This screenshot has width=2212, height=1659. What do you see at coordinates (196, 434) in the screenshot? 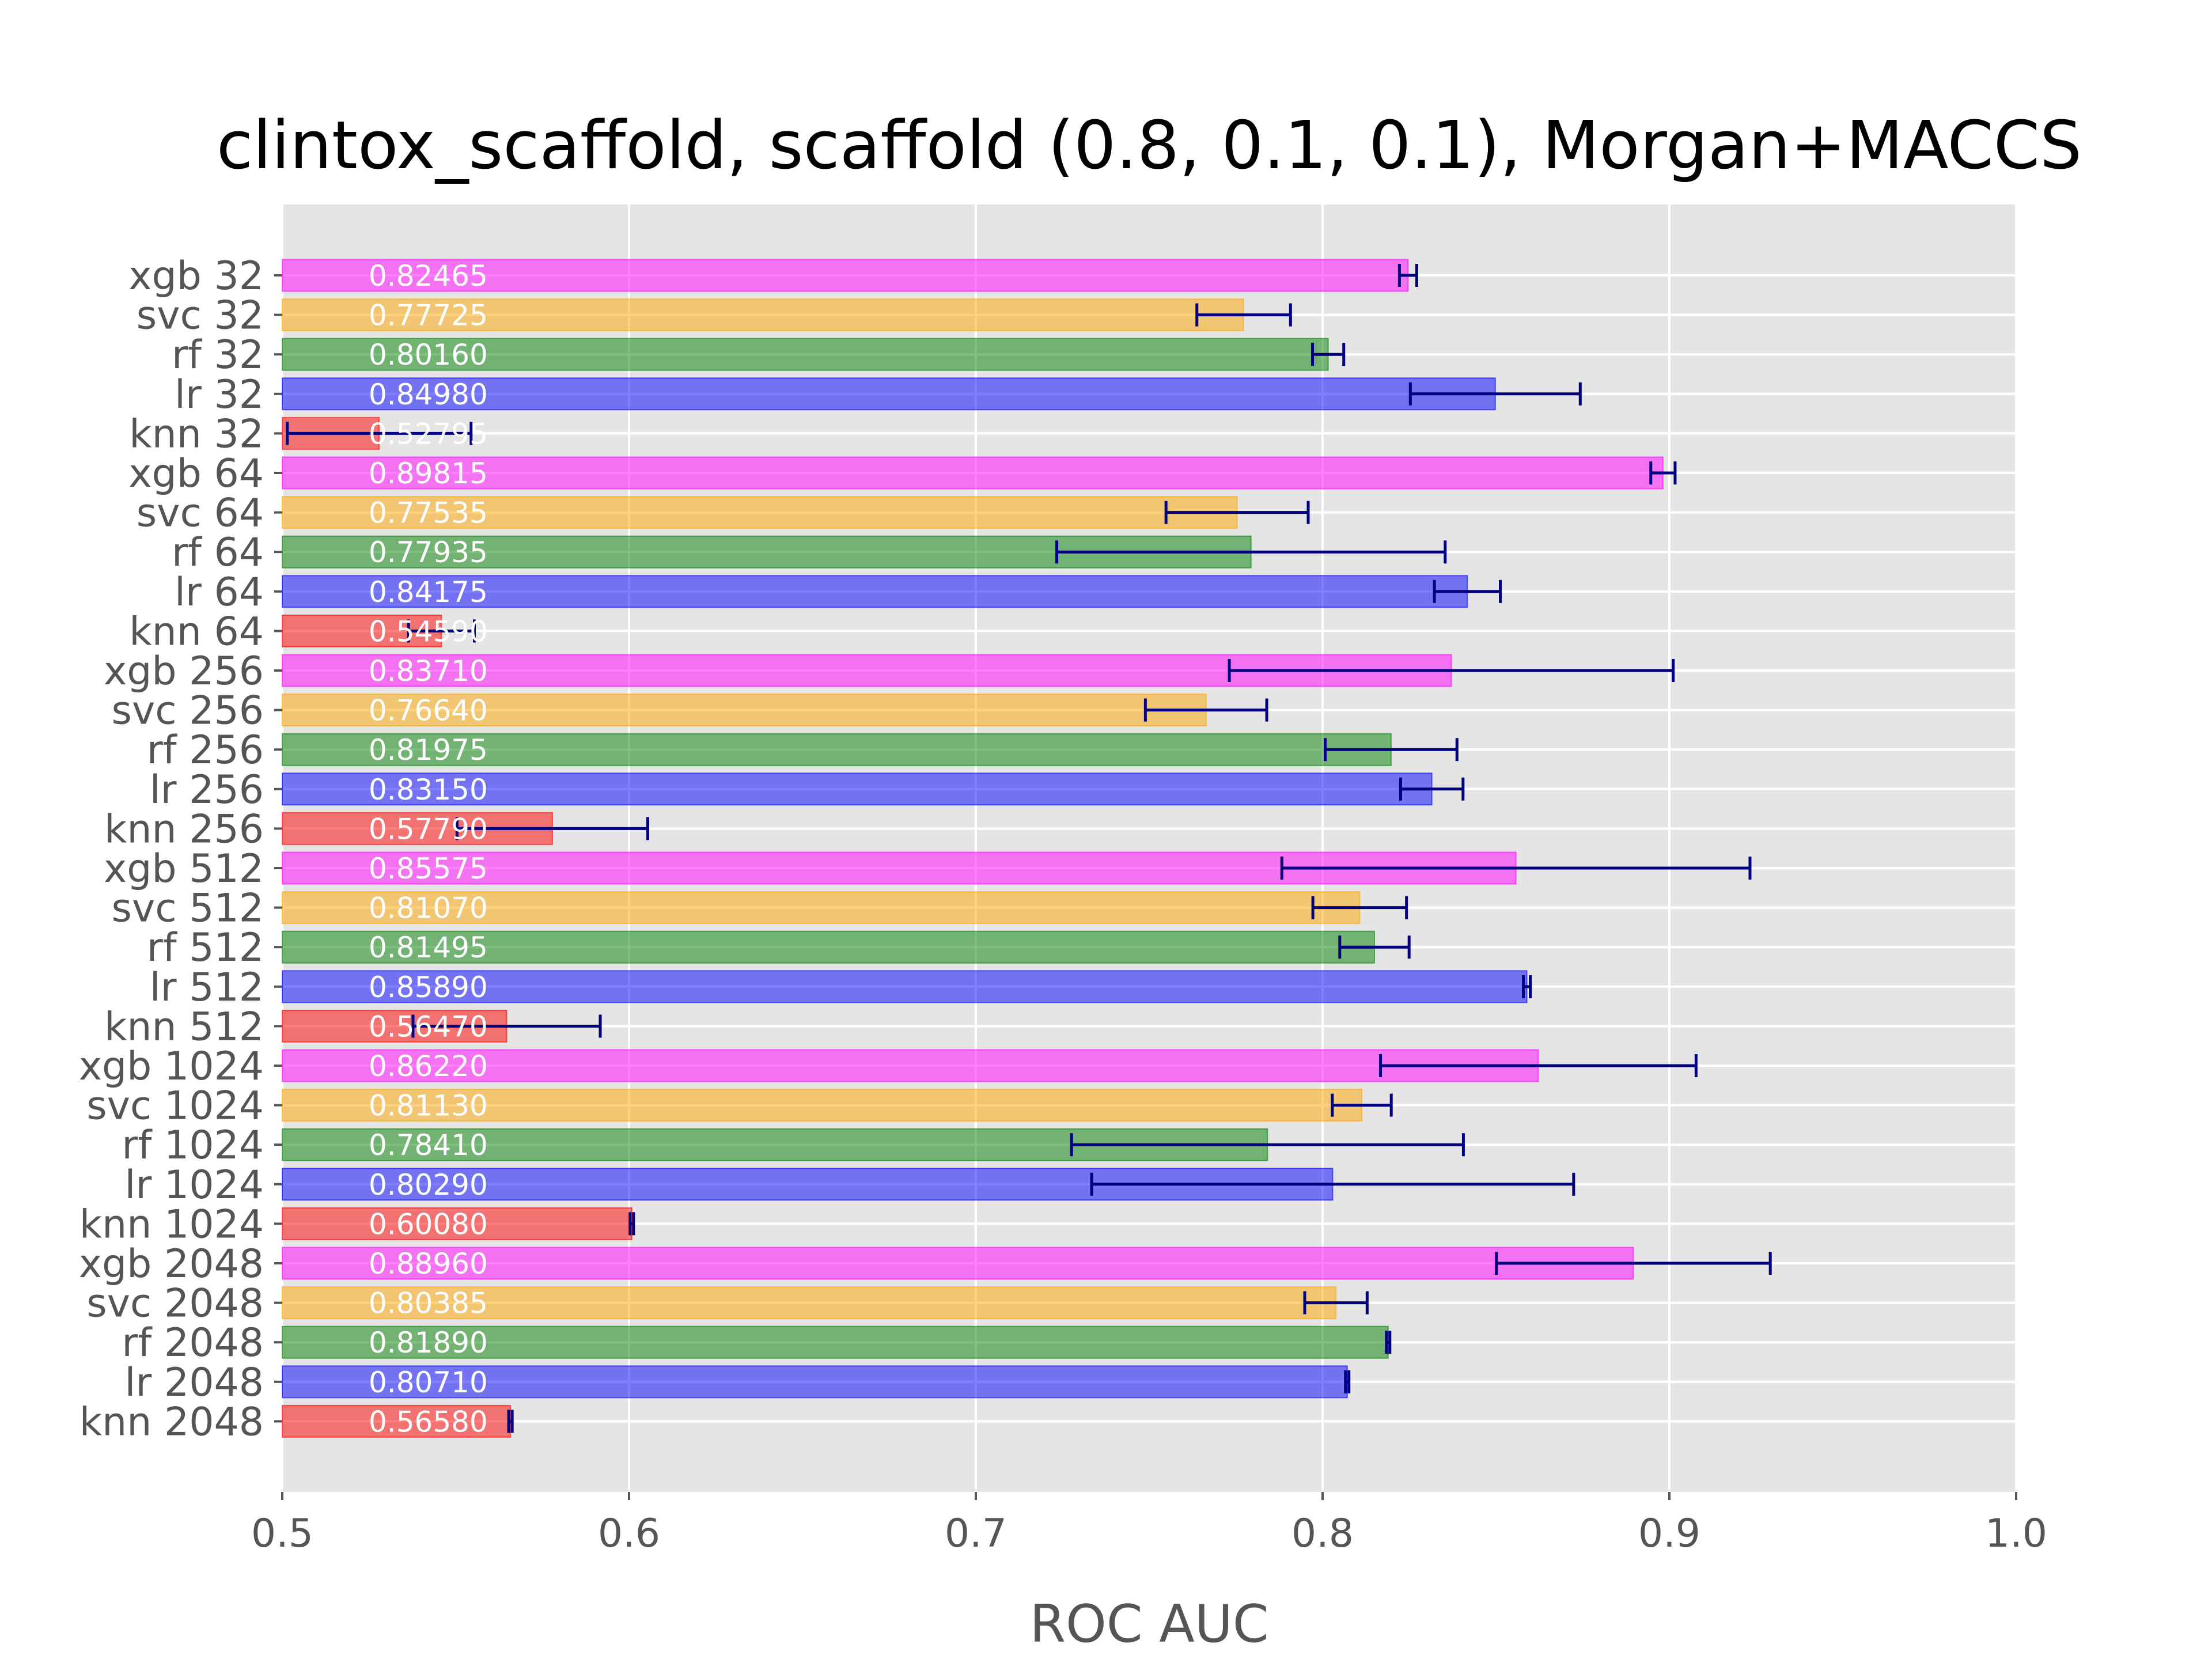
I see `y-tick-label: knn 32` at bounding box center [196, 434].